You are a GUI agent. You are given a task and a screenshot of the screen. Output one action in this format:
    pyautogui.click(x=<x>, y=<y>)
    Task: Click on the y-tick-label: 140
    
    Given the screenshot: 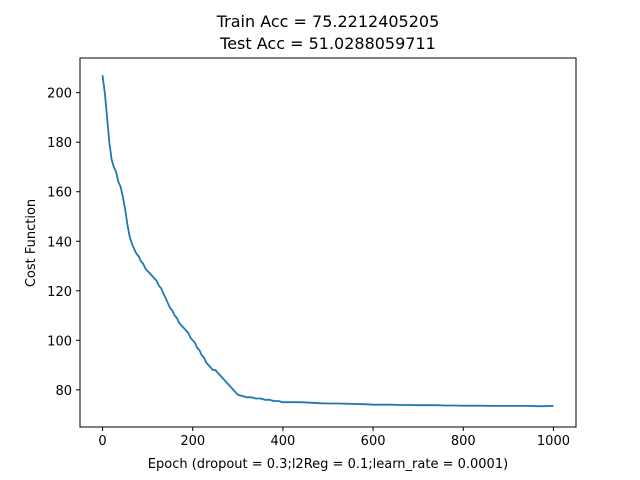 What is the action you would take?
    pyautogui.click(x=59, y=242)
    